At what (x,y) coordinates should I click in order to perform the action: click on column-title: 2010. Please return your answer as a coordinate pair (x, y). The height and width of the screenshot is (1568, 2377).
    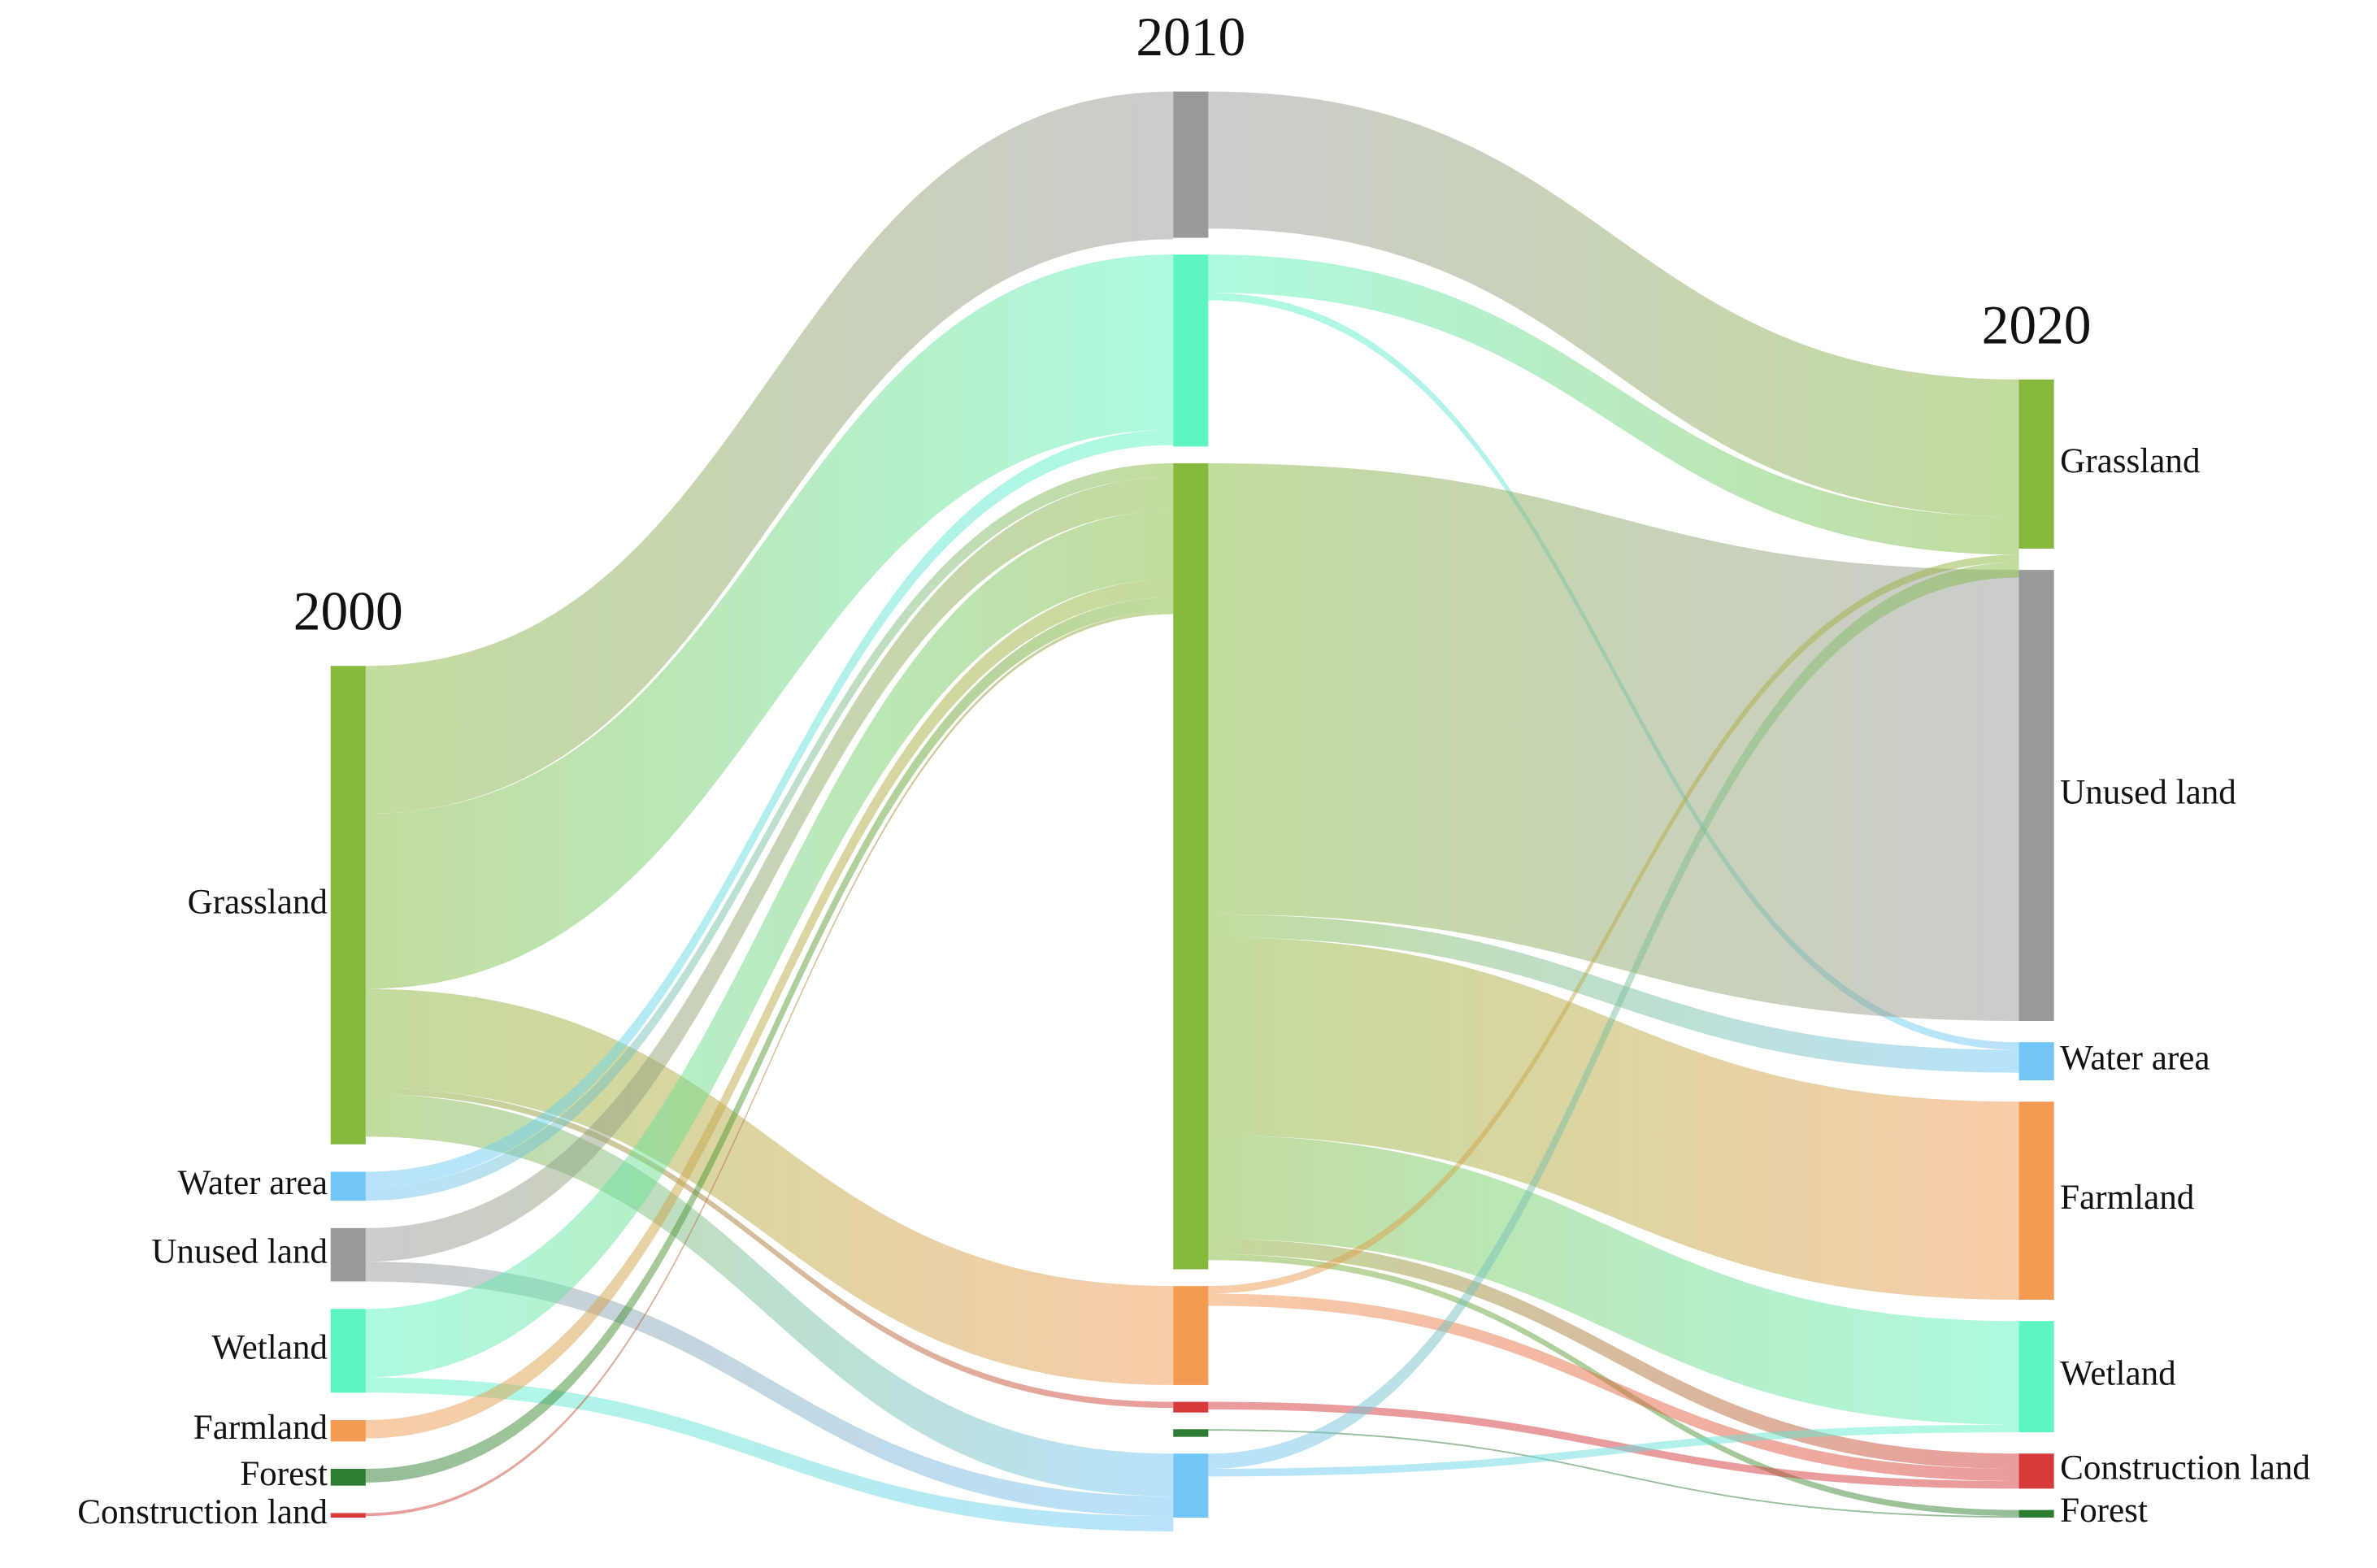
    Looking at the image, I should click on (1190, 37).